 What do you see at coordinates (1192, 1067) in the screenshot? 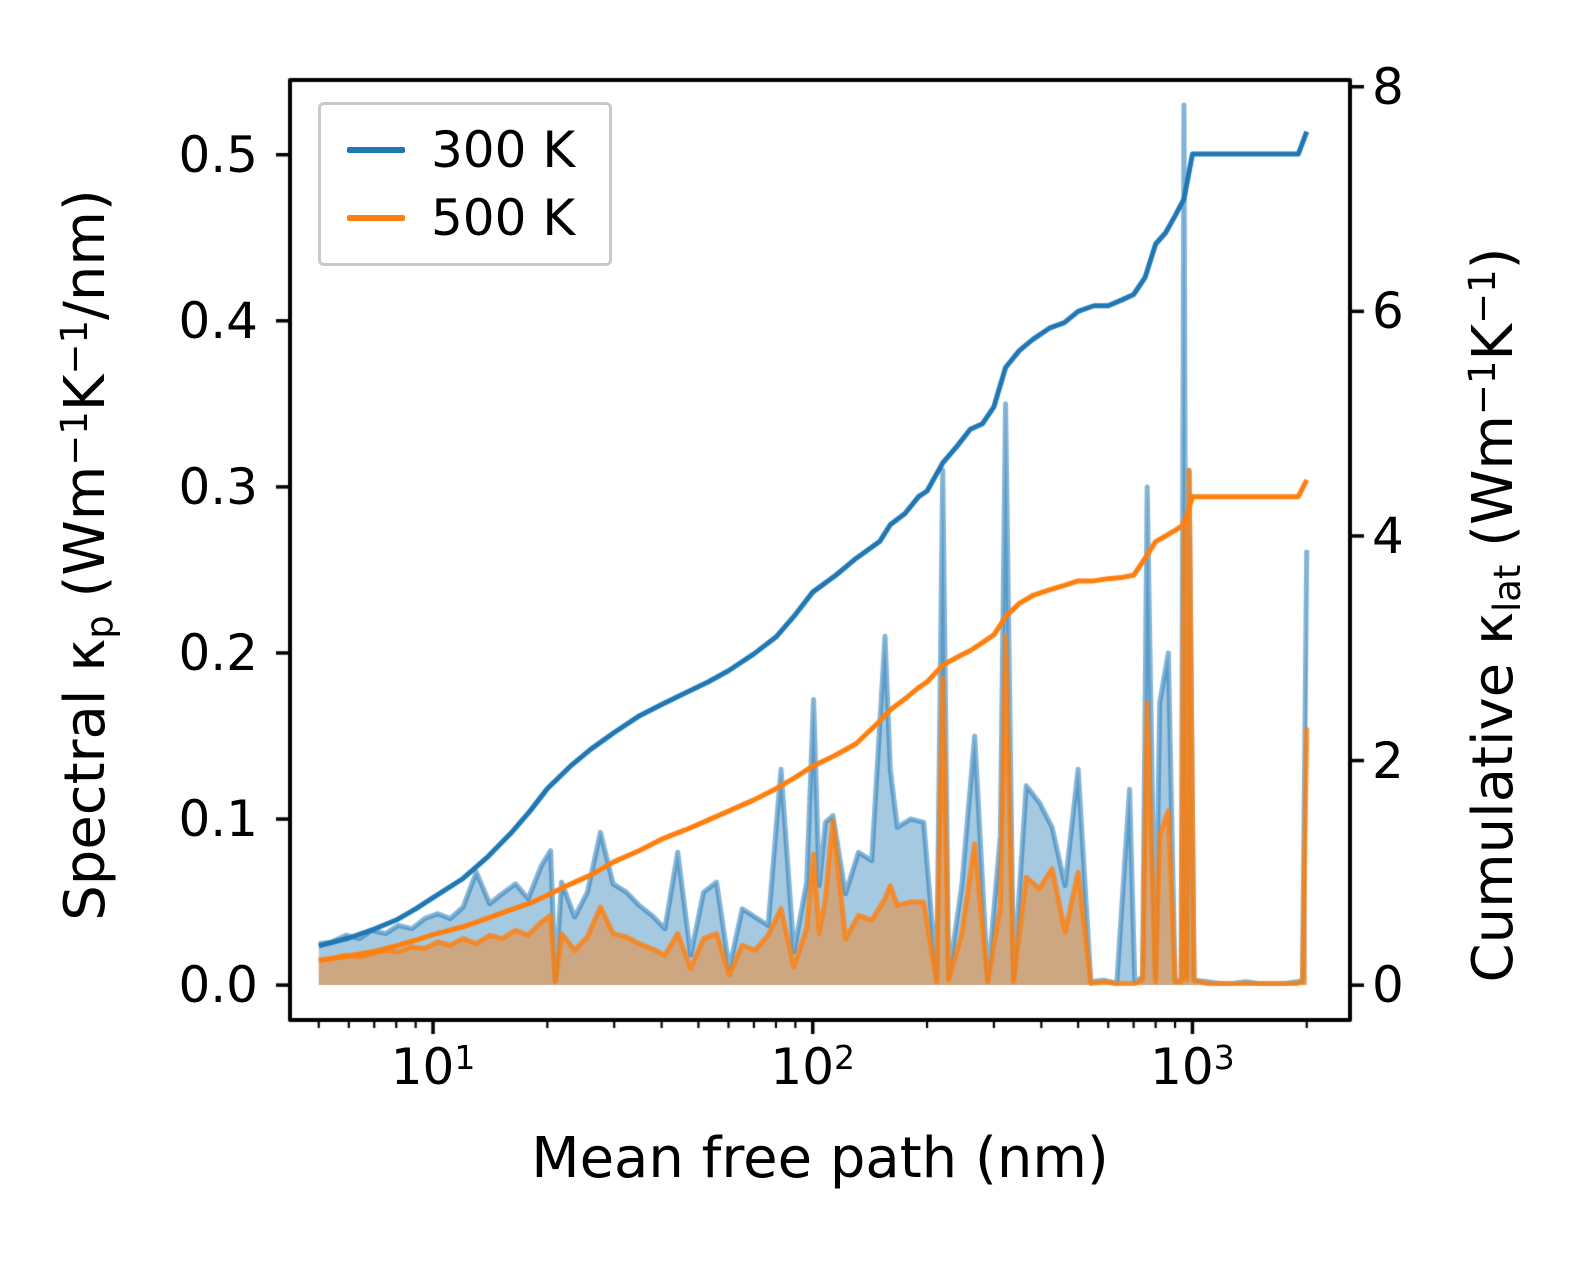
I see `x-tick-label: 103` at bounding box center [1192, 1067].